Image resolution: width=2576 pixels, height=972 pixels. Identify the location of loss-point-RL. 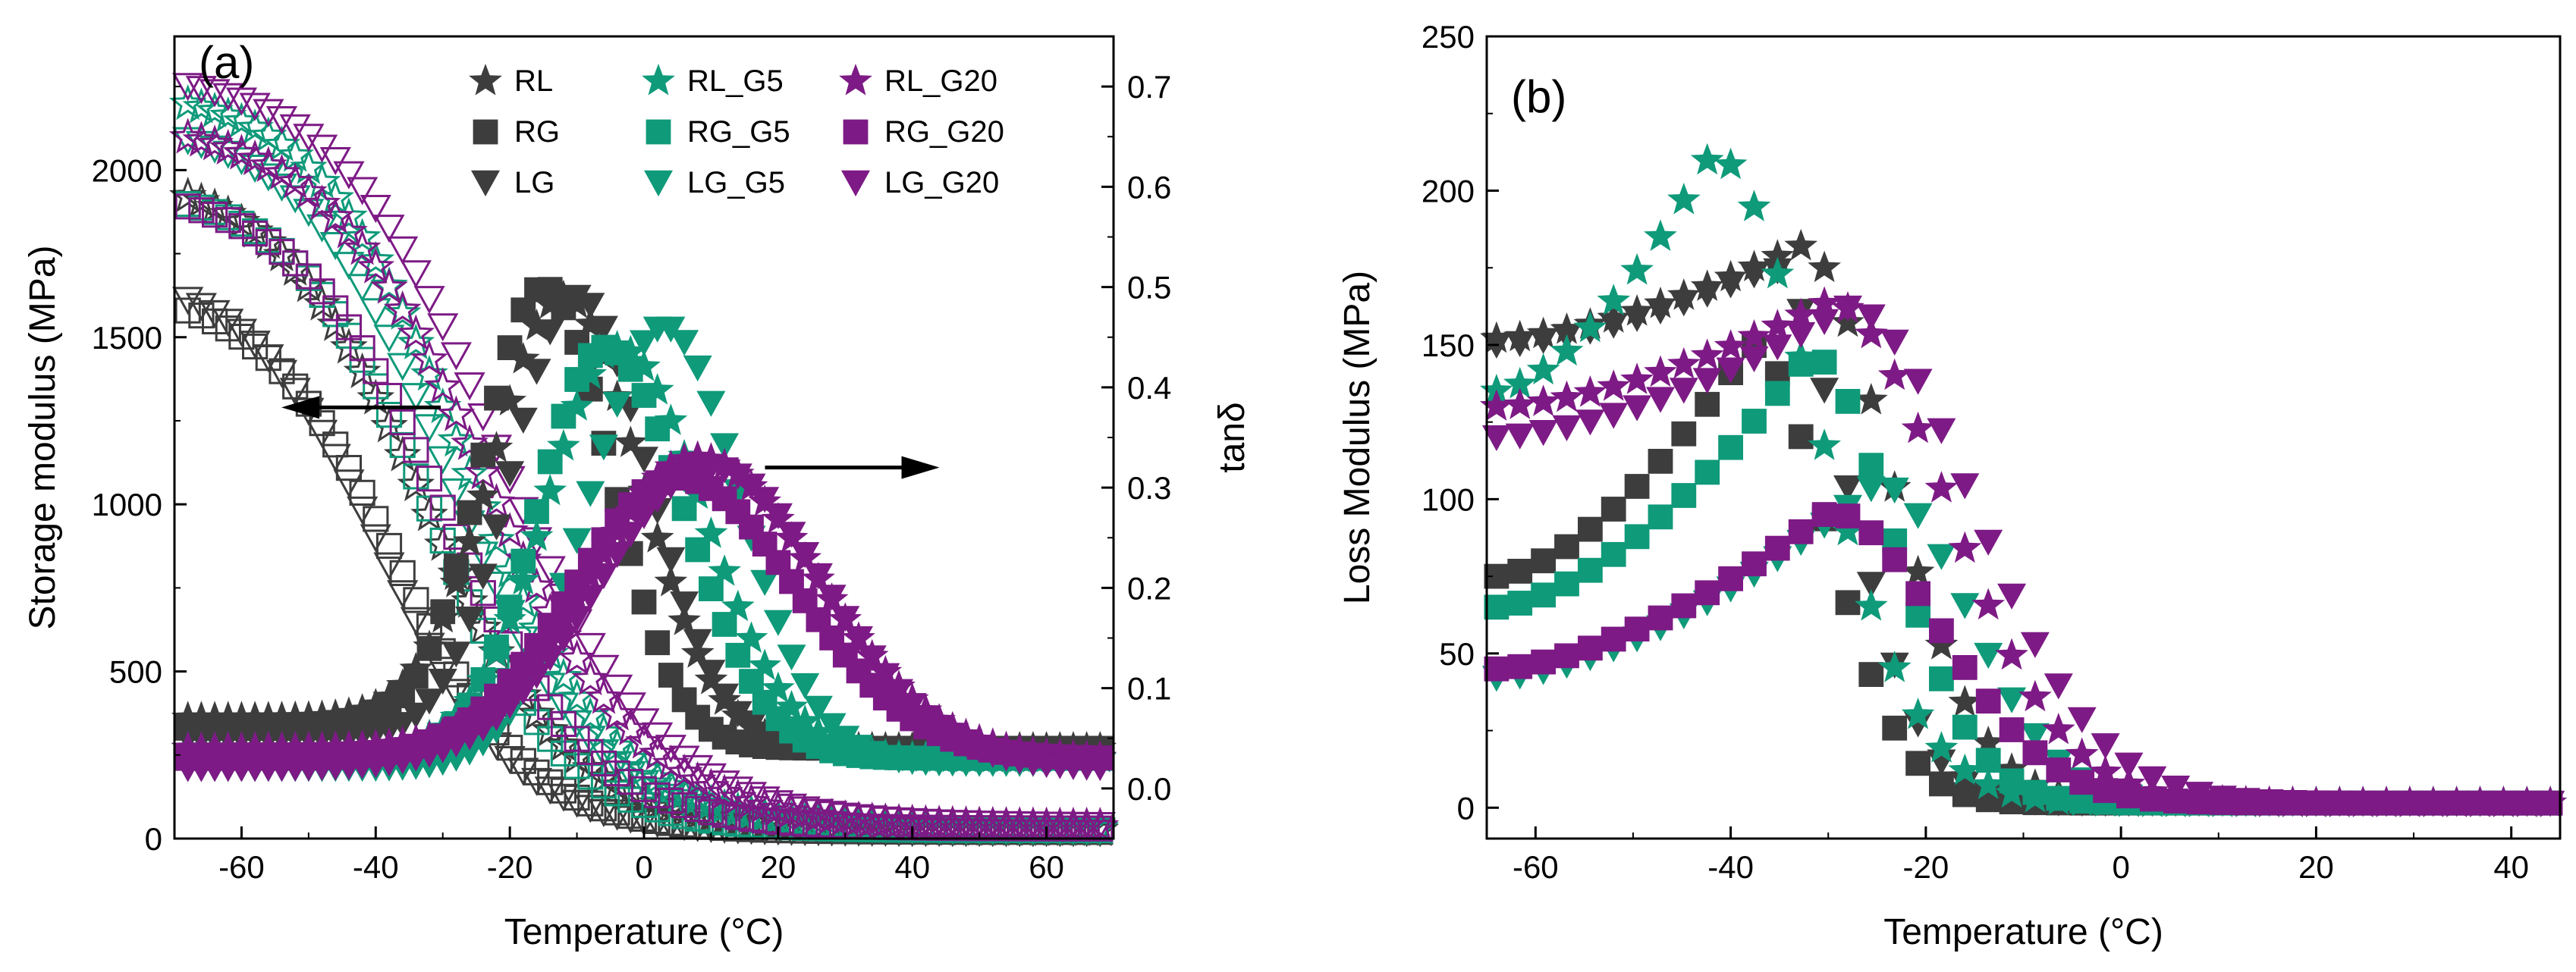
(1918, 570).